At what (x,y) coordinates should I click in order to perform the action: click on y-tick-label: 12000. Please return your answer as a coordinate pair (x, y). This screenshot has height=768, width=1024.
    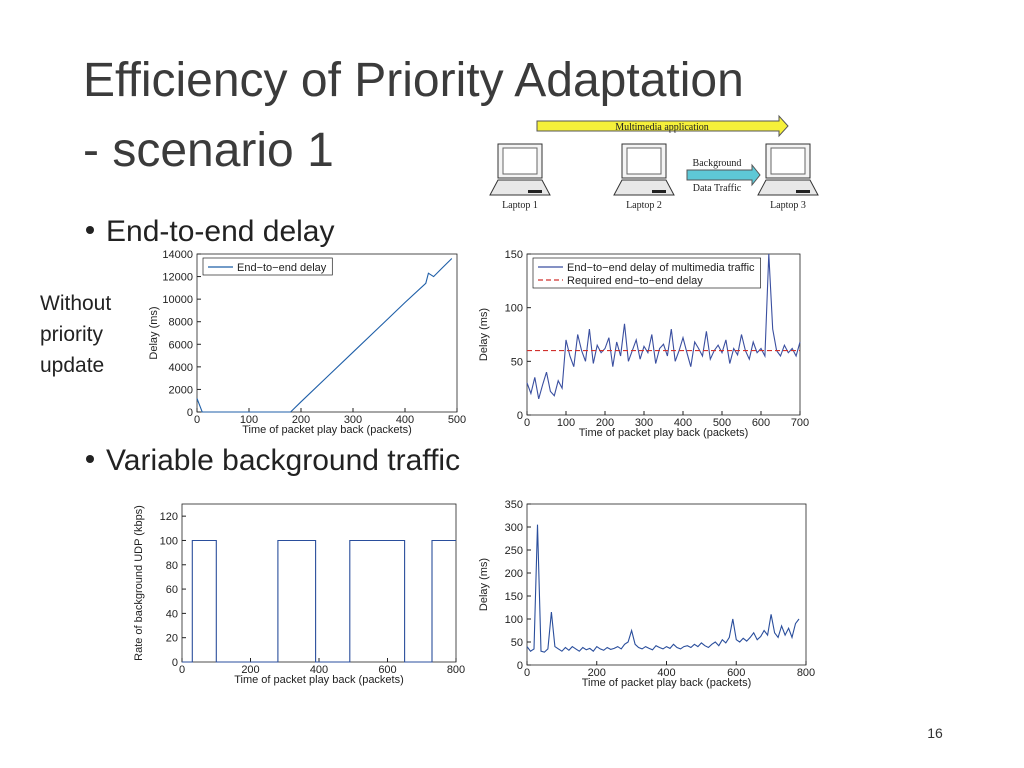
    Looking at the image, I should click on (177, 278).